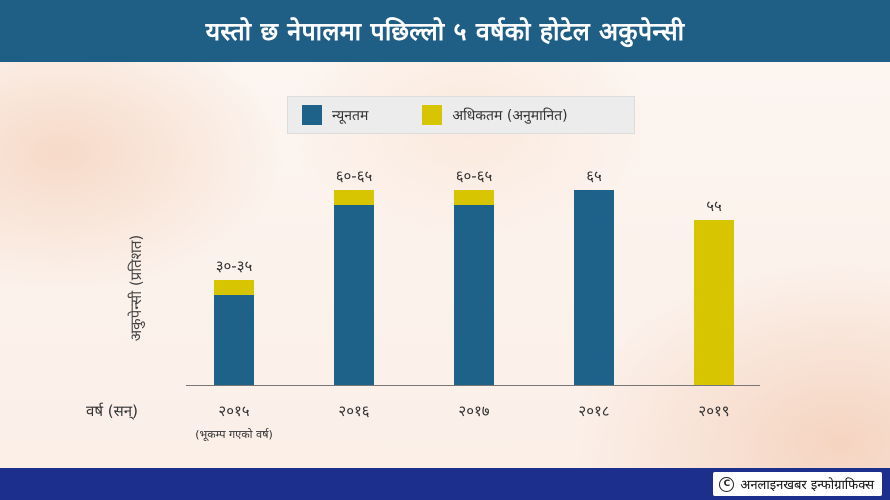 This screenshot has height=500, width=890. What do you see at coordinates (432, 115) in the screenshot?
I see `legend-swatch-maximum` at bounding box center [432, 115].